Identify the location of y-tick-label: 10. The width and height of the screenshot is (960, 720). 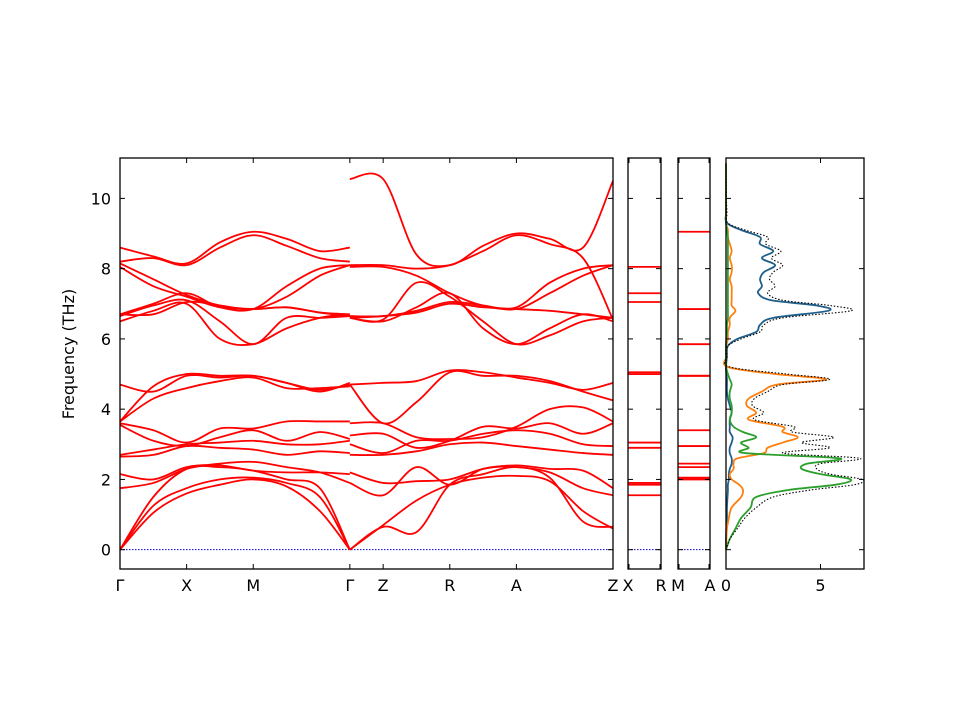
(101, 198).